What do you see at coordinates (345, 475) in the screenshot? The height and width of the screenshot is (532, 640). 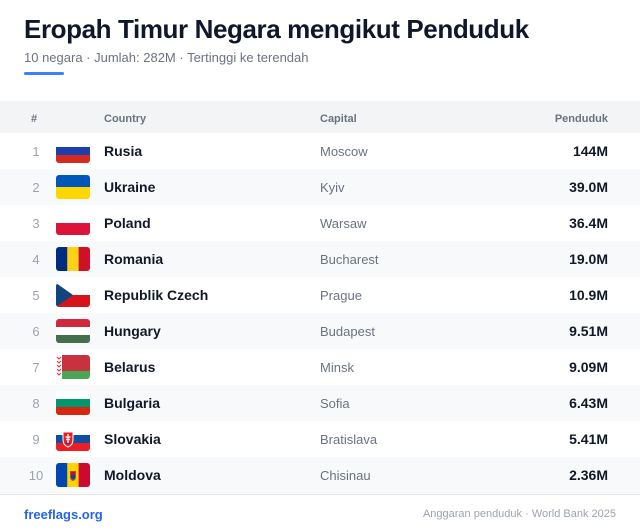 I see `row-capital: Chisinau` at bounding box center [345, 475].